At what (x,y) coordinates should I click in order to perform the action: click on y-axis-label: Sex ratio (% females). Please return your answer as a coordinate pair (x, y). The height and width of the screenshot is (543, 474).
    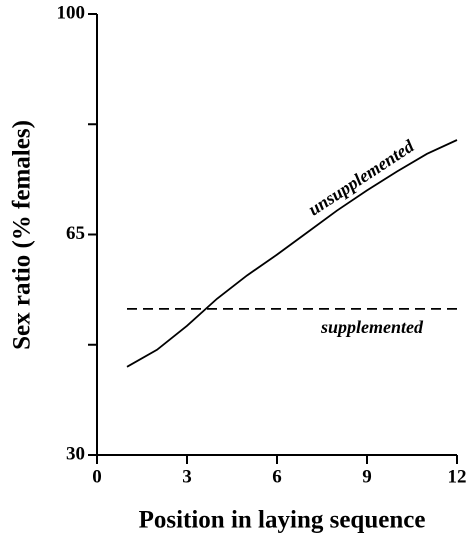
    Looking at the image, I should click on (22, 235).